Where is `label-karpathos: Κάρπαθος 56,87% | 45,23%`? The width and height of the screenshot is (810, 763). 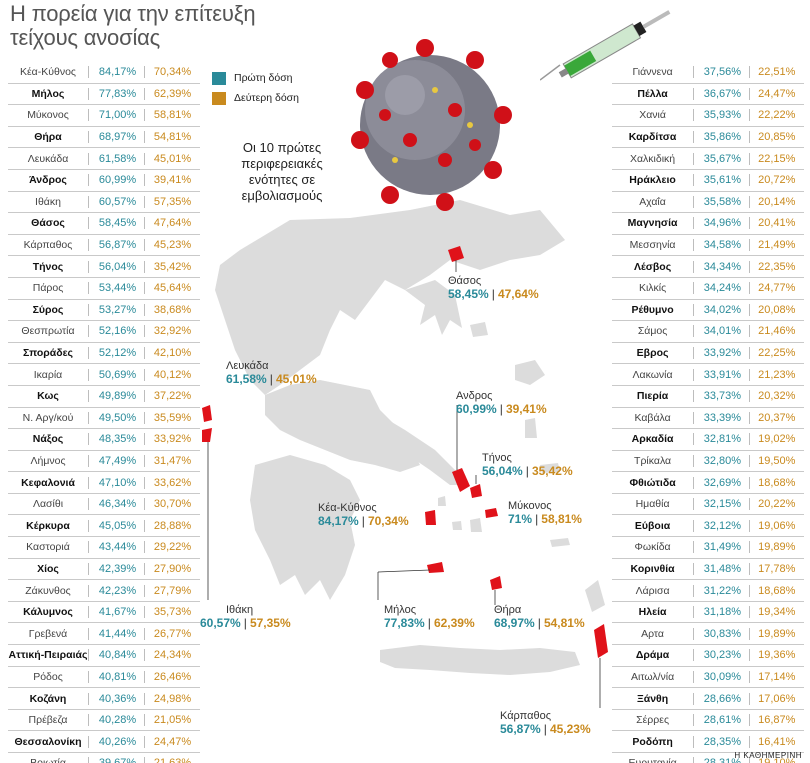
label-karpathos: Κάρπαθος 56,87% | 45,23% is located at coordinates (545, 723).